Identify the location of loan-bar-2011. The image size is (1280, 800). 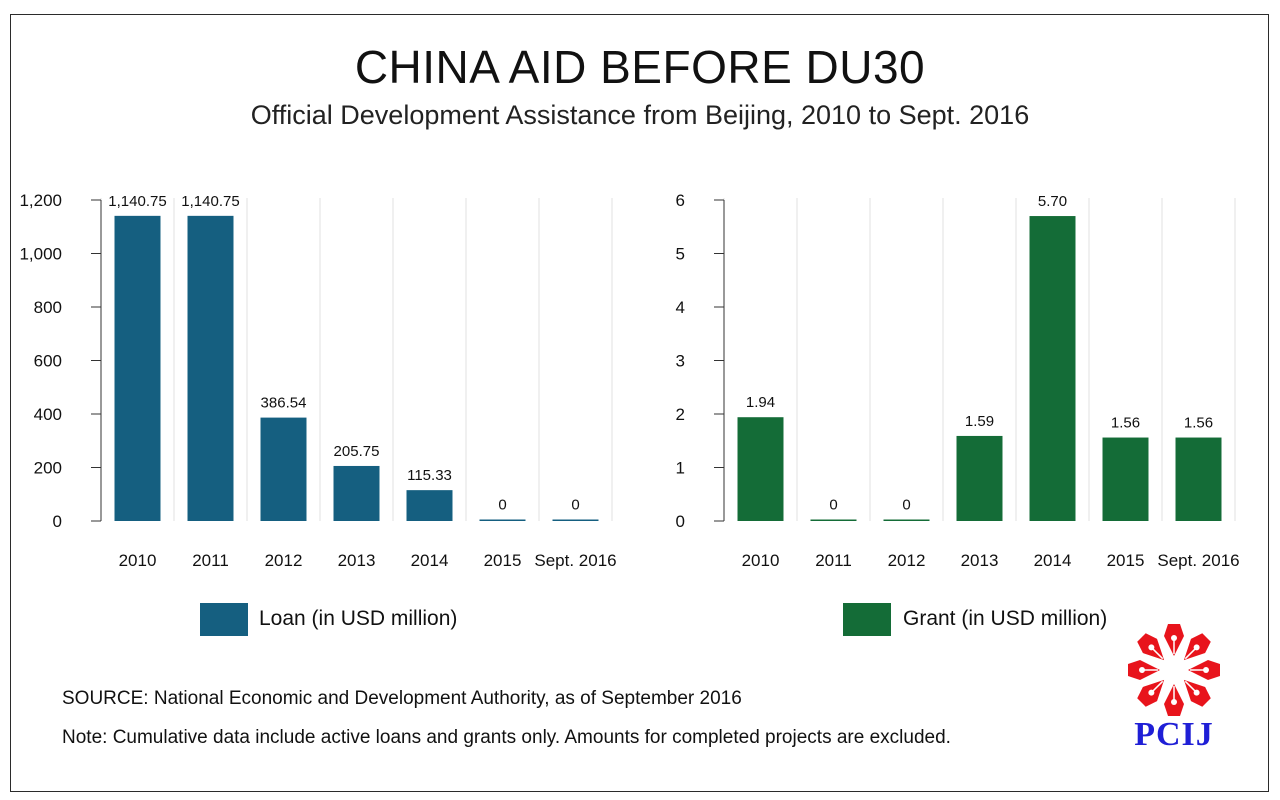
(210, 368).